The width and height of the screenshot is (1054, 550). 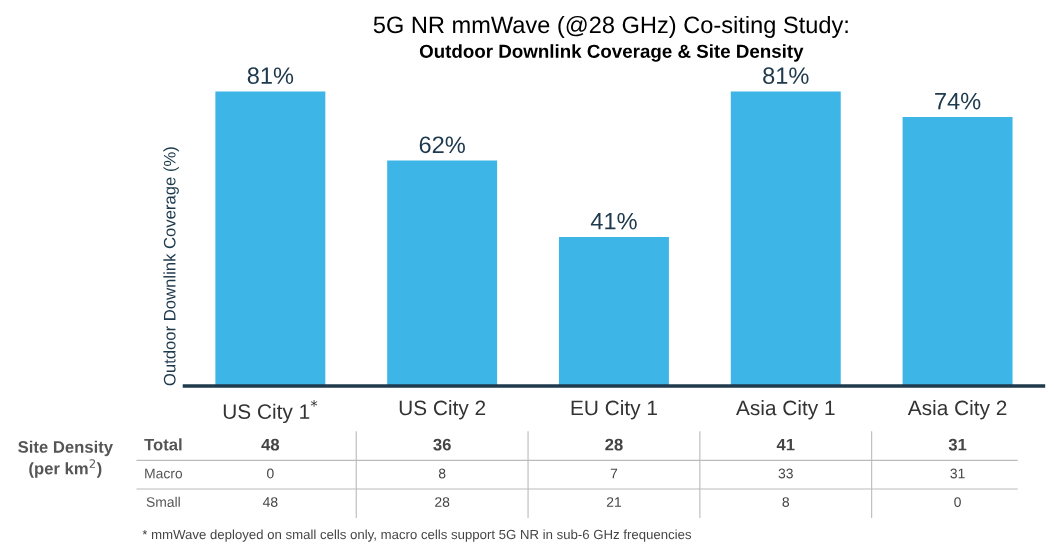 What do you see at coordinates (613, 502) in the screenshot?
I see `text: 21` at bounding box center [613, 502].